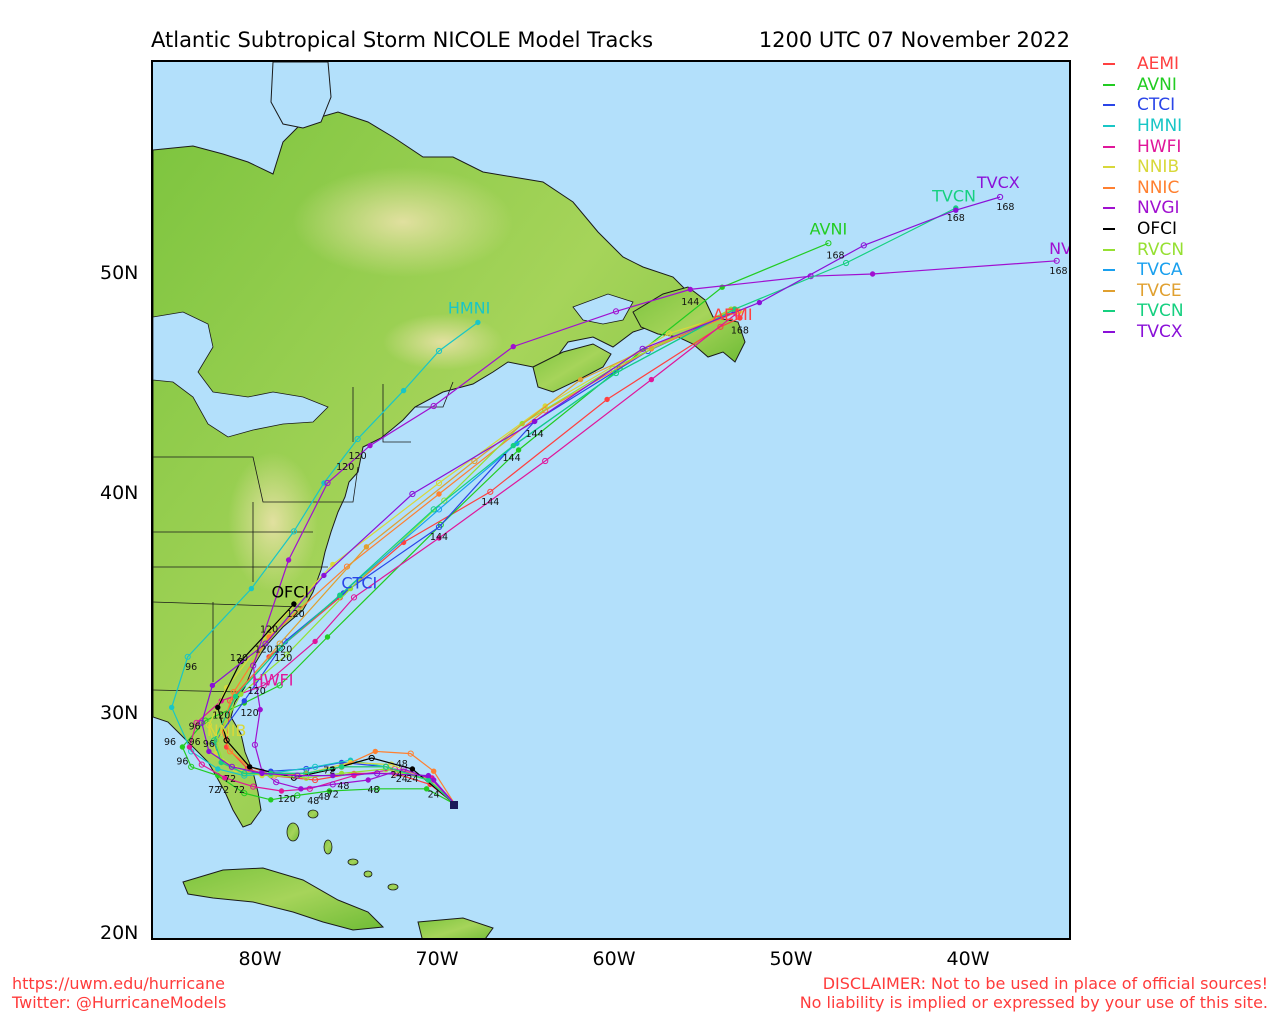  Describe the element at coordinates (968, 959) in the screenshot. I see `lon-label-40w: 40W` at that location.